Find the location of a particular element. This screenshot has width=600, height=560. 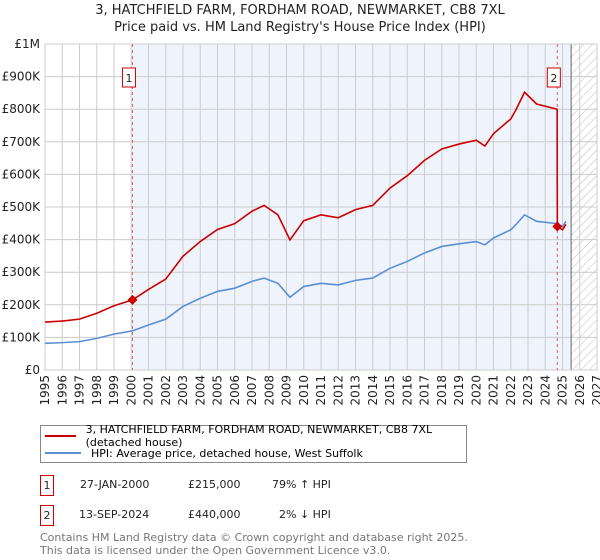

x-tick-label: 2009 is located at coordinates (287, 390).